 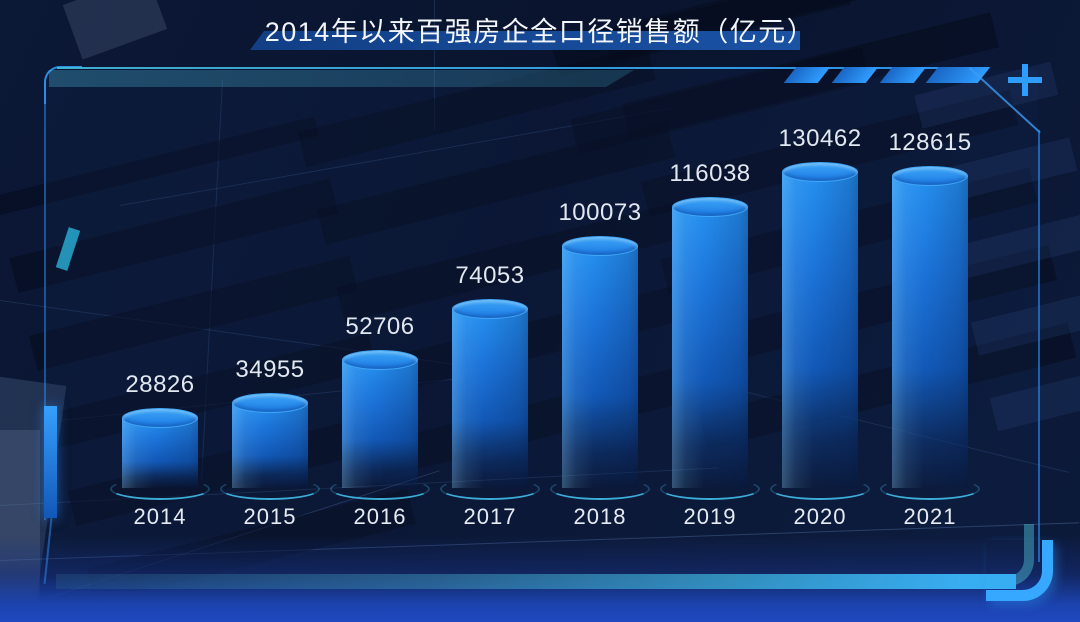 What do you see at coordinates (514, 68) in the screenshot?
I see `frame-top-border` at bounding box center [514, 68].